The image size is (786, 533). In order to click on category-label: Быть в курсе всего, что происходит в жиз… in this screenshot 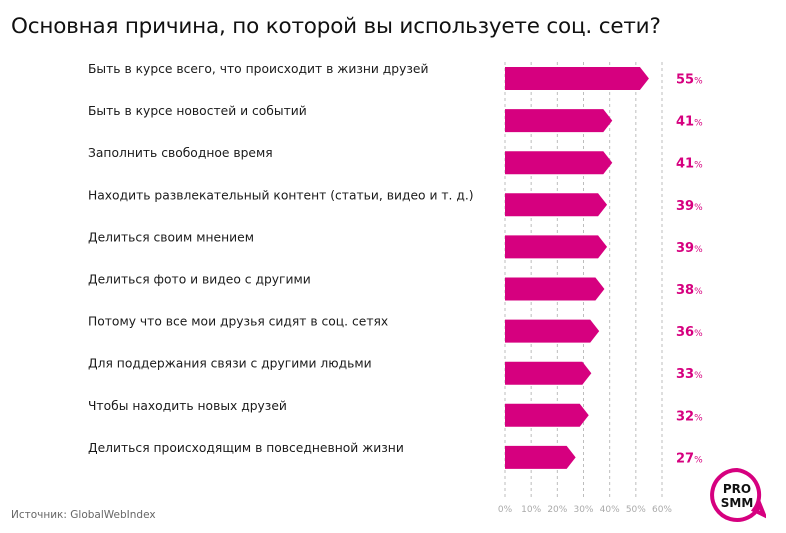, I will do `click(258, 69)`.